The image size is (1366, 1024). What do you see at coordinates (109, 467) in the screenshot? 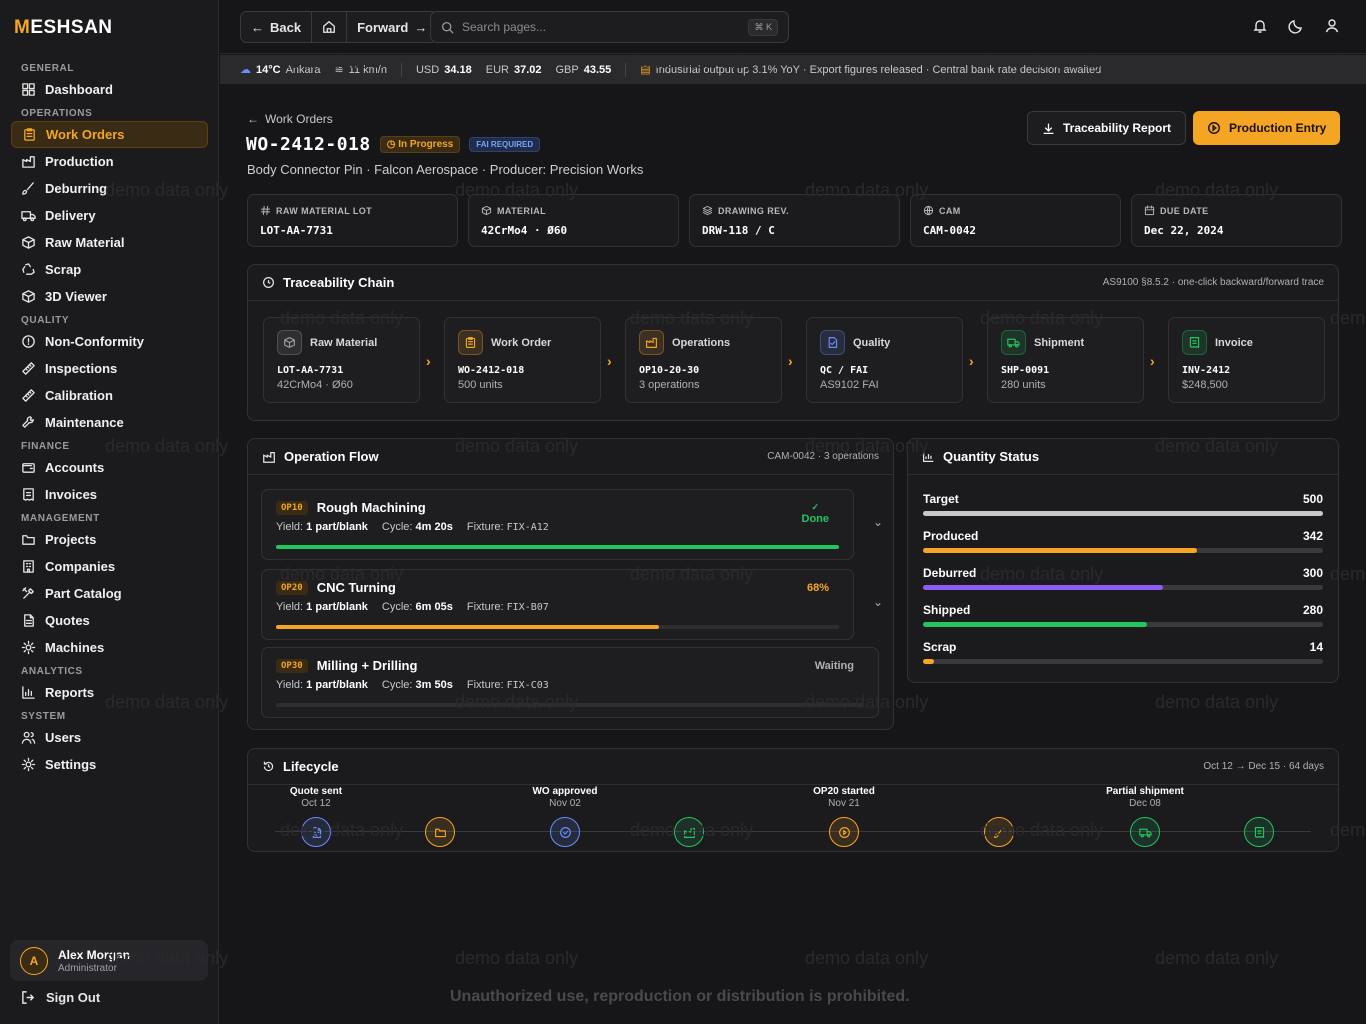
I see `sidebar-item-accounts: Accounts` at bounding box center [109, 467].